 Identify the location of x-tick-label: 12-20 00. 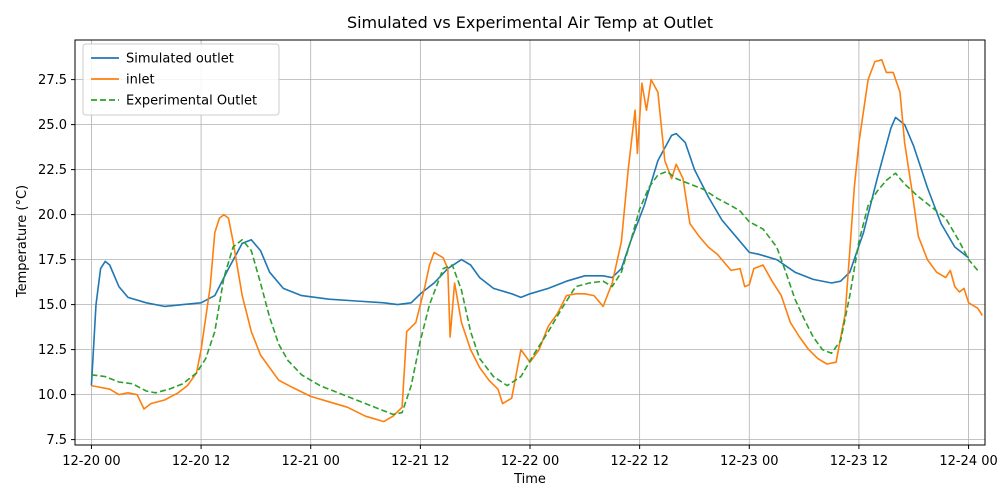
(91, 461).